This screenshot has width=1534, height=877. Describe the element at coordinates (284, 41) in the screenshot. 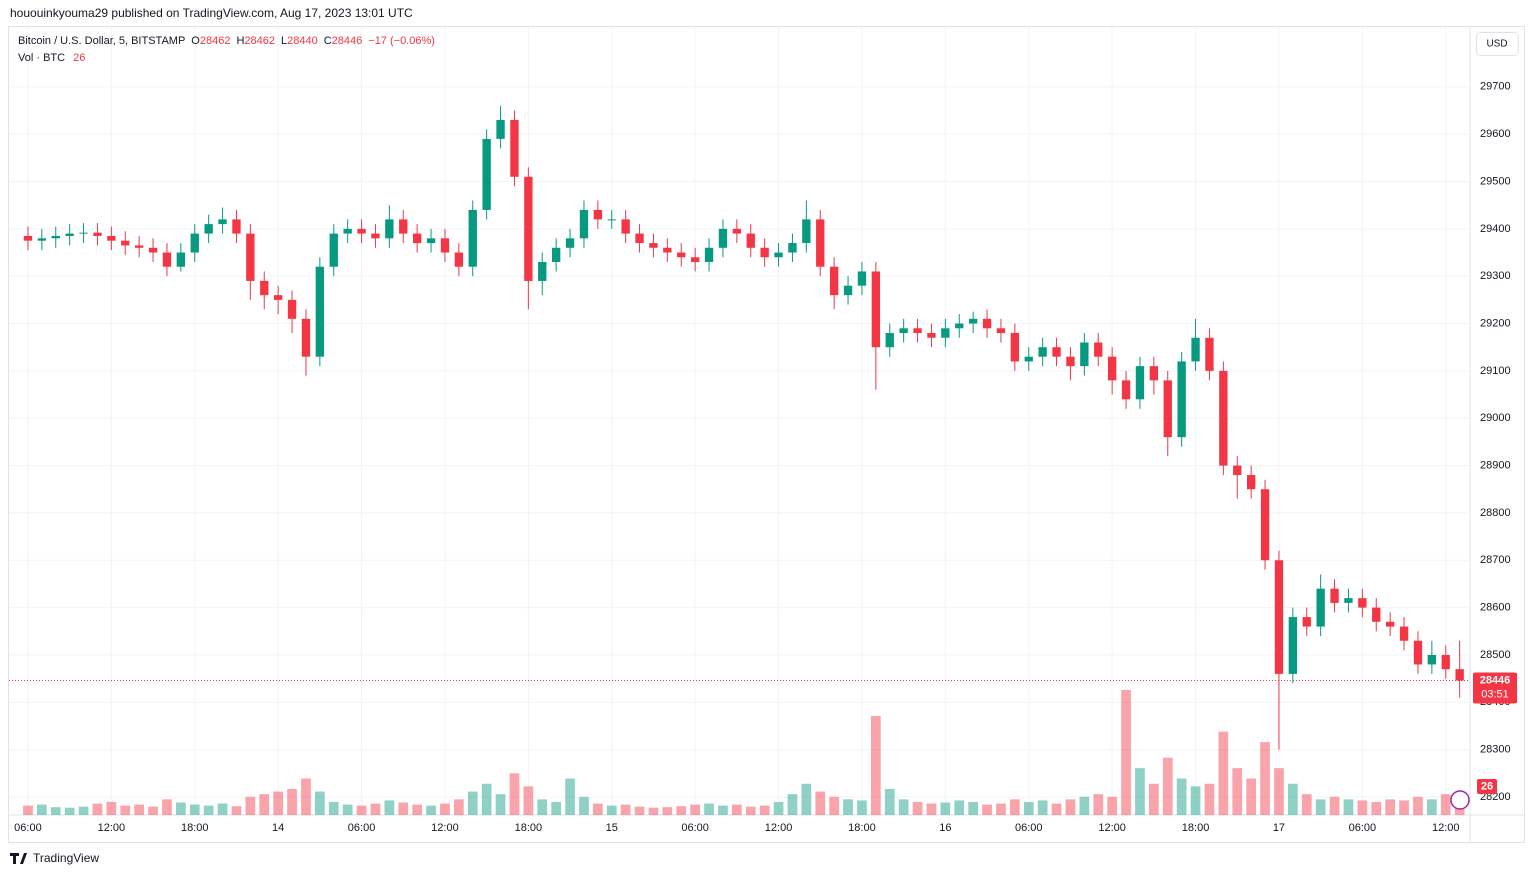

I see `legend-key: L` at that location.